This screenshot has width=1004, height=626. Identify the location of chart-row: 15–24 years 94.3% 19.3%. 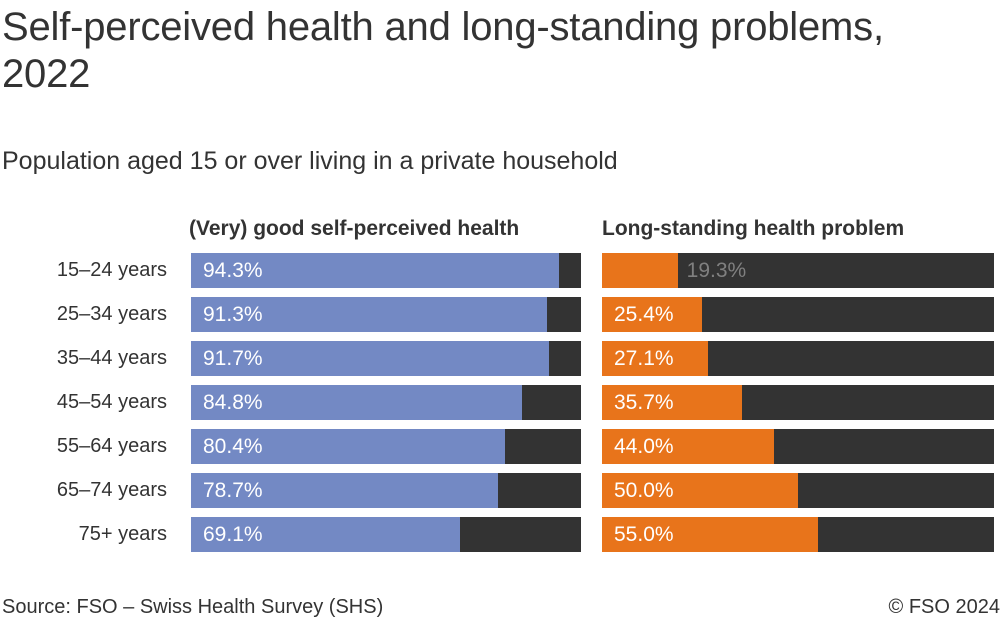
(502, 270).